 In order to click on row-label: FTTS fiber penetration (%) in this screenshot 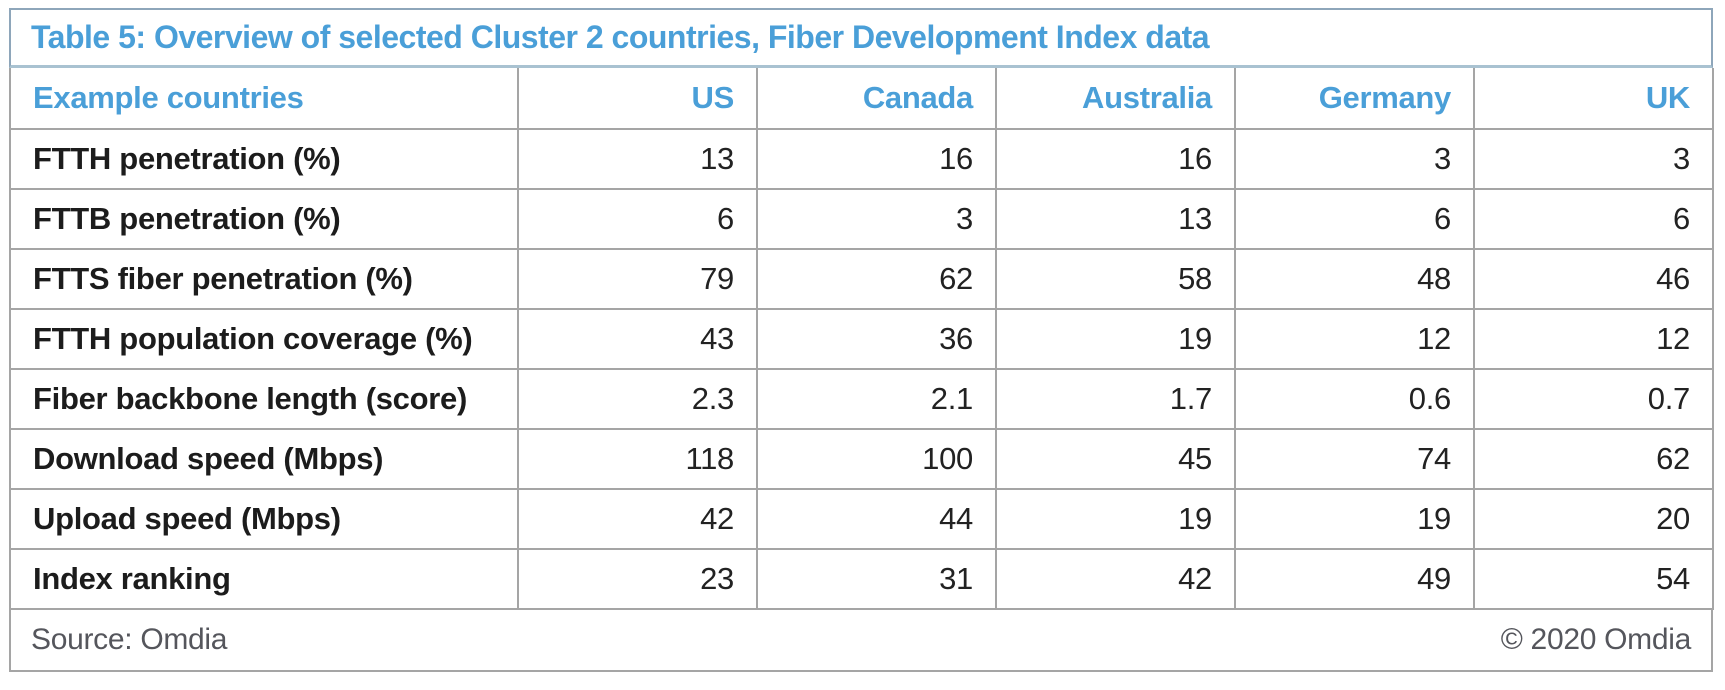, I will do `click(264, 279)`.